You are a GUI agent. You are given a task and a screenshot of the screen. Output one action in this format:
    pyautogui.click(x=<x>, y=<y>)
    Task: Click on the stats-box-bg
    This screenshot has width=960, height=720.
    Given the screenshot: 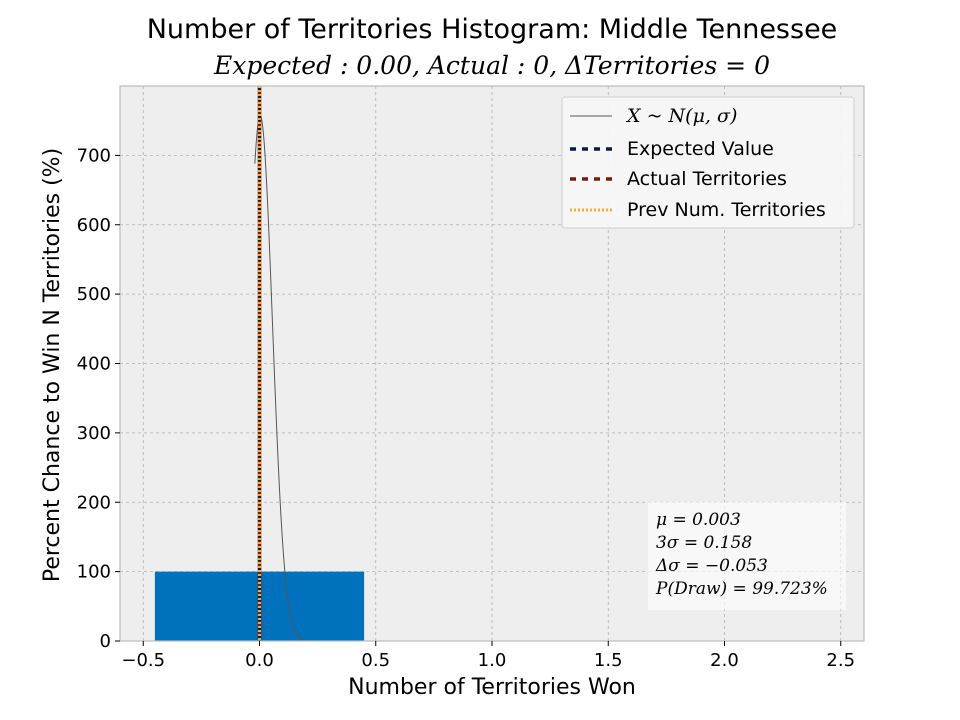 What is the action you would take?
    pyautogui.click(x=747, y=556)
    